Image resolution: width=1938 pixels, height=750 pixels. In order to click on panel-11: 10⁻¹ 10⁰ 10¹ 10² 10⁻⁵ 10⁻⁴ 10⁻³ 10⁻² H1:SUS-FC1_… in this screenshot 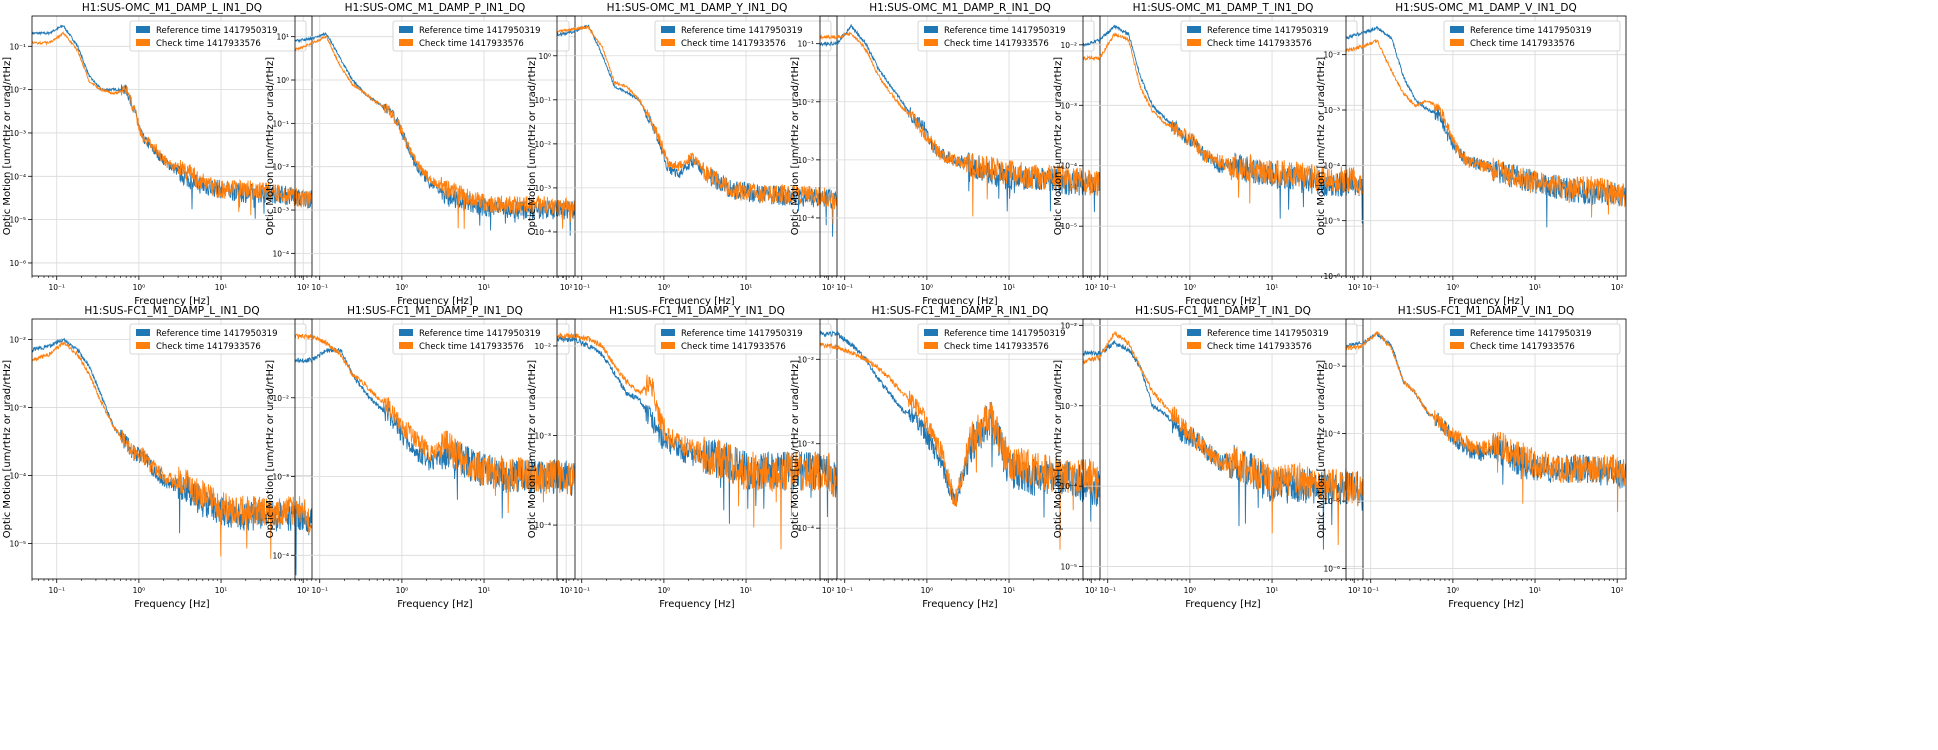, I will do `click(1208, 457)`.